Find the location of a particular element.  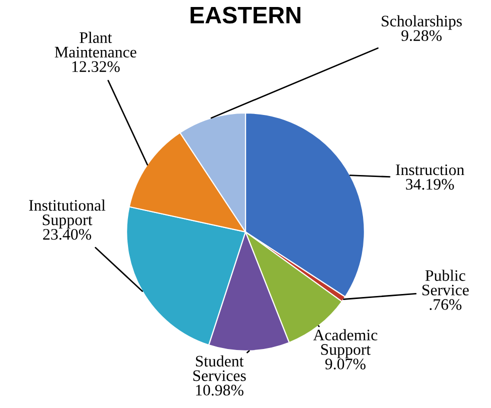

slice-label: Instruction is located at coordinates (430, 170).